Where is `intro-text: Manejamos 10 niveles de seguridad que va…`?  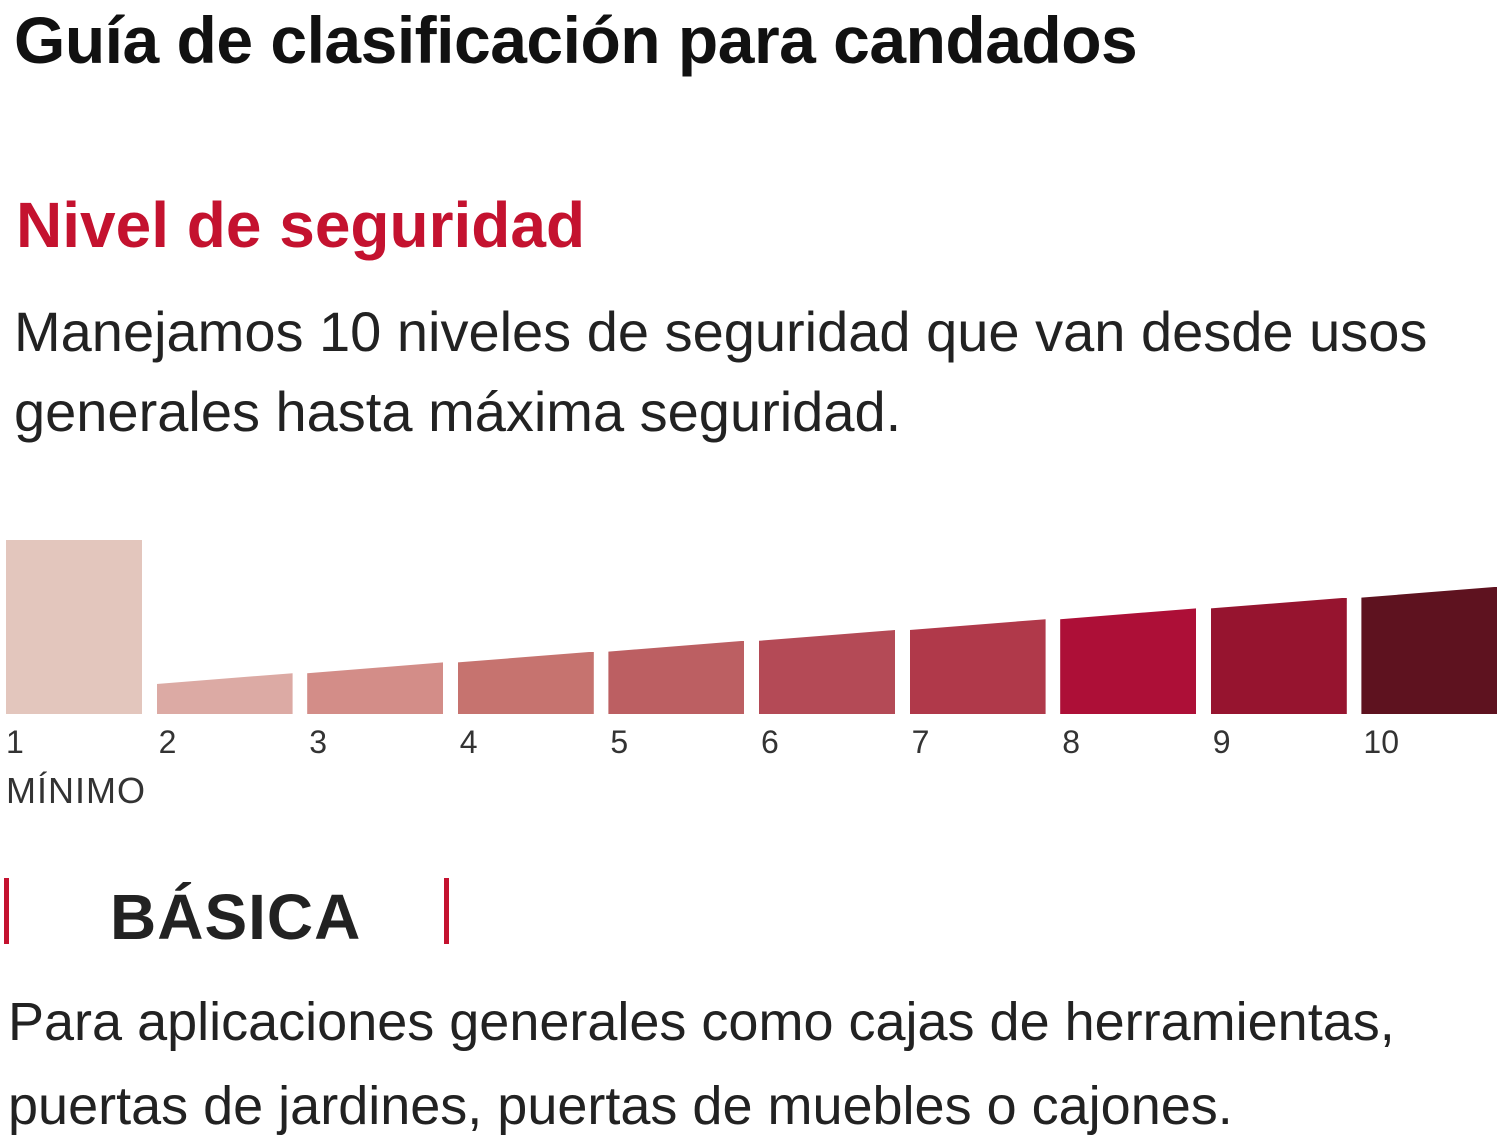 intro-text: Manejamos 10 niveles de seguridad que va… is located at coordinates (721, 371).